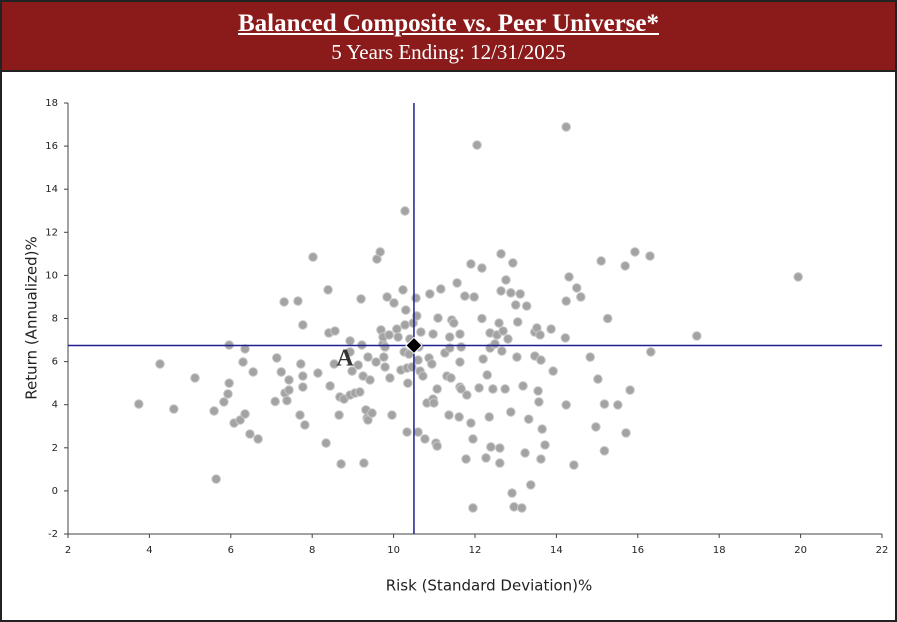 Image resolution: width=897 pixels, height=622 pixels. I want to click on x-tick-label: 20, so click(800, 550).